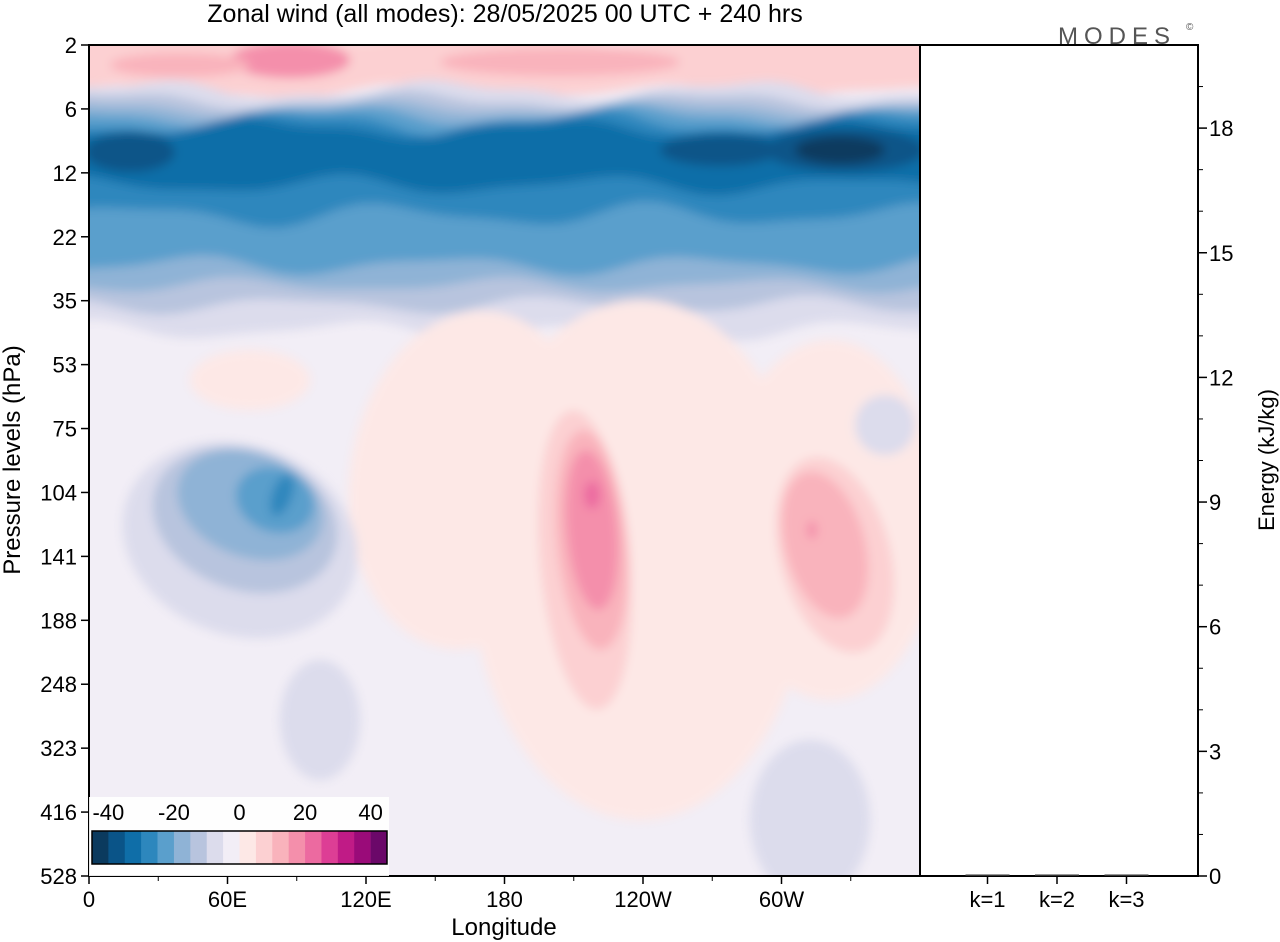 The height and width of the screenshot is (942, 1280). I want to click on energy-tick-label: 15, so click(1221, 253).